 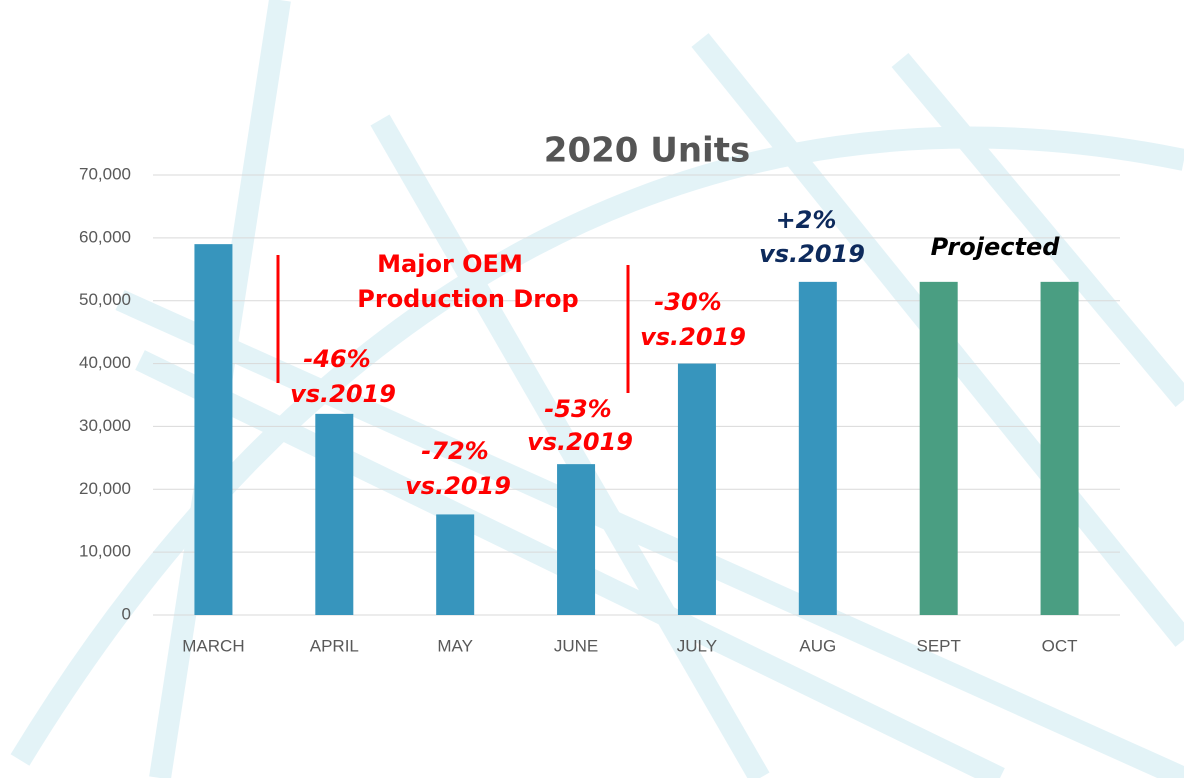 What do you see at coordinates (105, 425) in the screenshot?
I see `y-tick-label: 30,000` at bounding box center [105, 425].